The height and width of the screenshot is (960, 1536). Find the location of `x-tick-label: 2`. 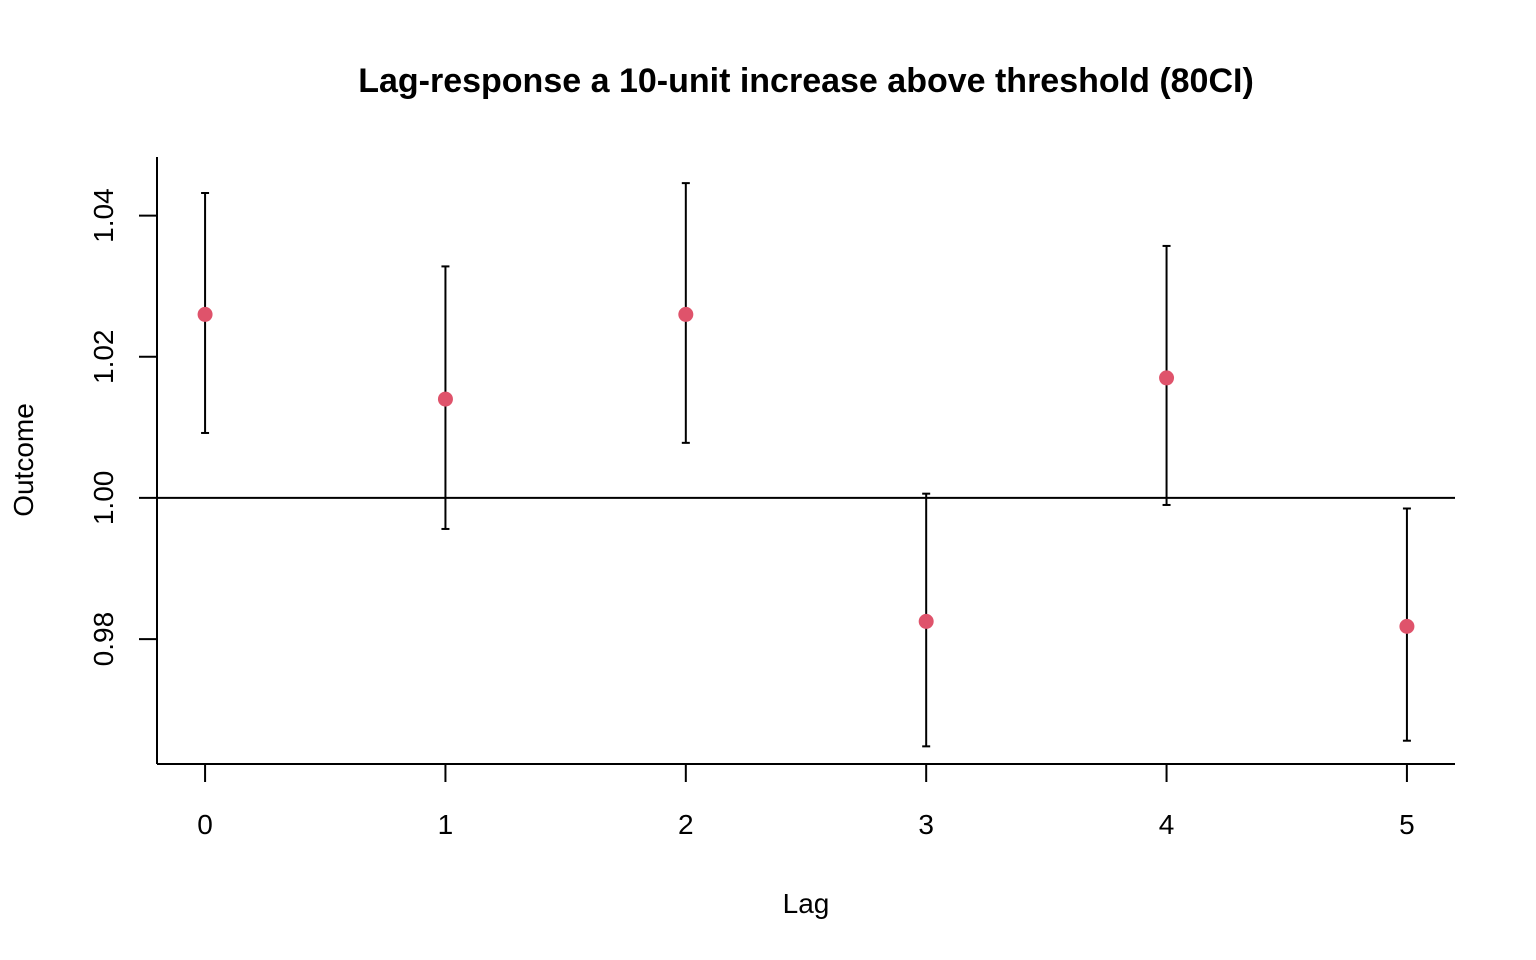

x-tick-label: 2 is located at coordinates (686, 824).